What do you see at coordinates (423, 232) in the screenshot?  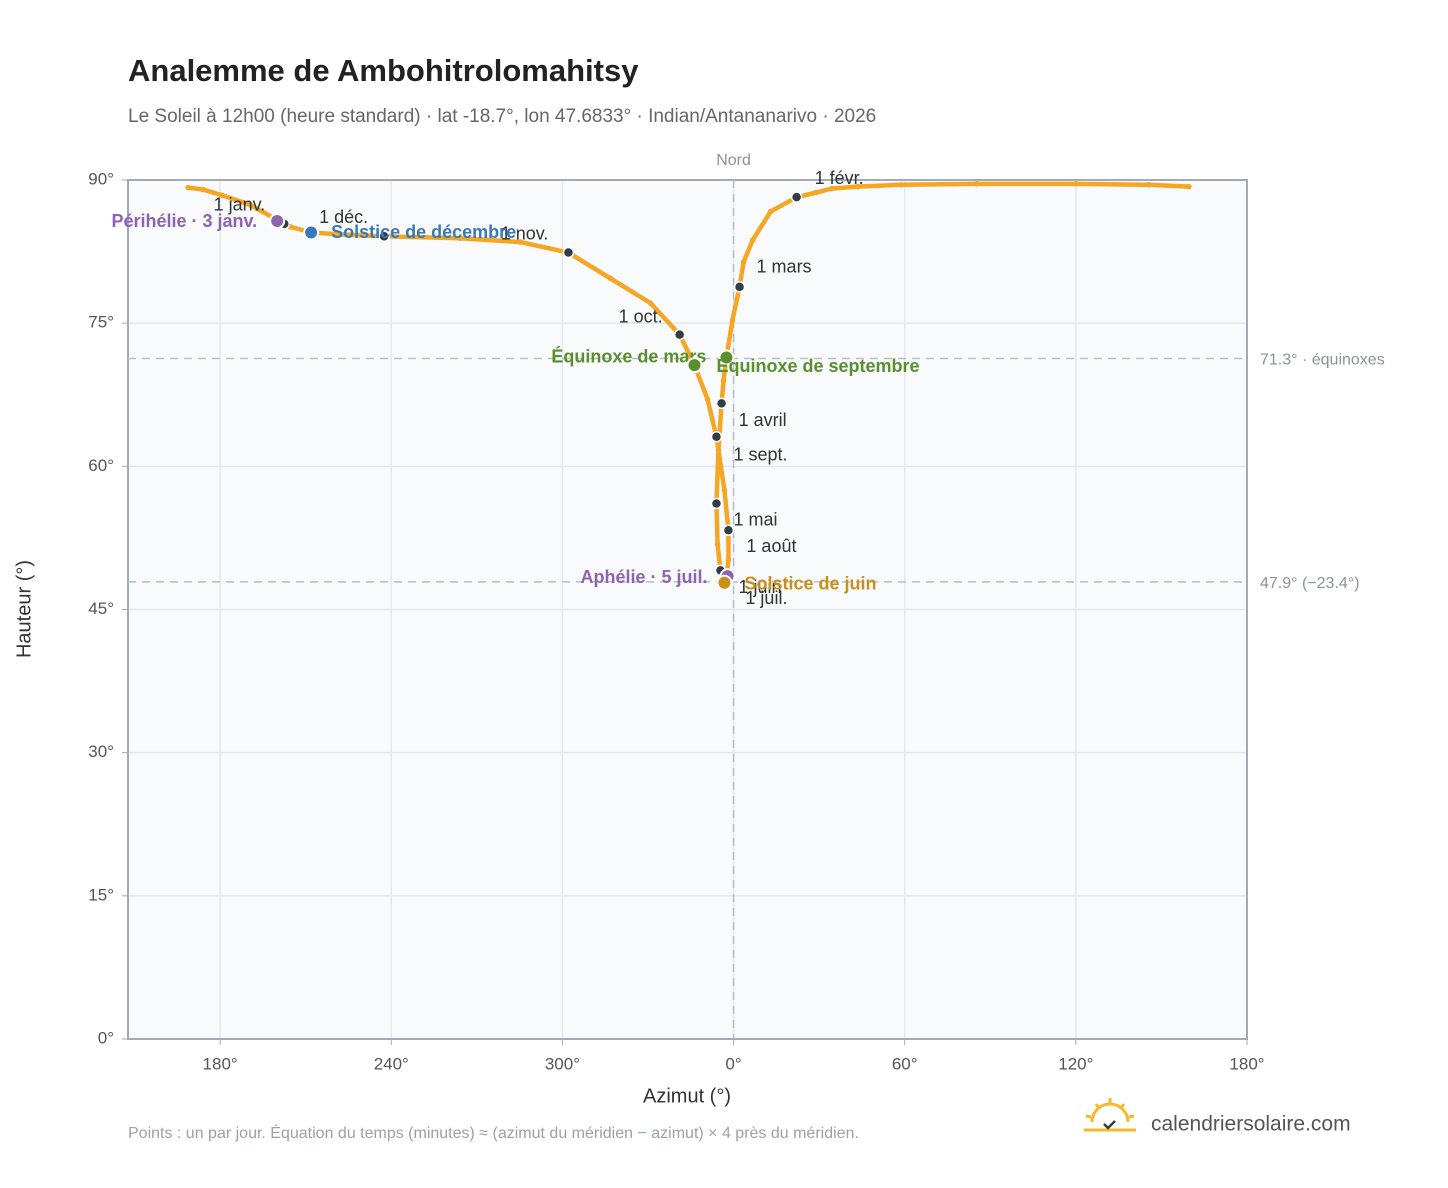 I see `event-label: Solstice de décembre` at bounding box center [423, 232].